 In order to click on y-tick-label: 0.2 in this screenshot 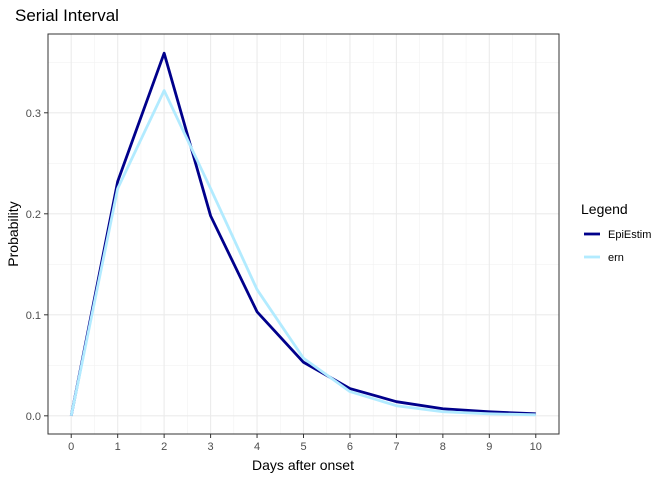, I will do `click(33, 215)`.